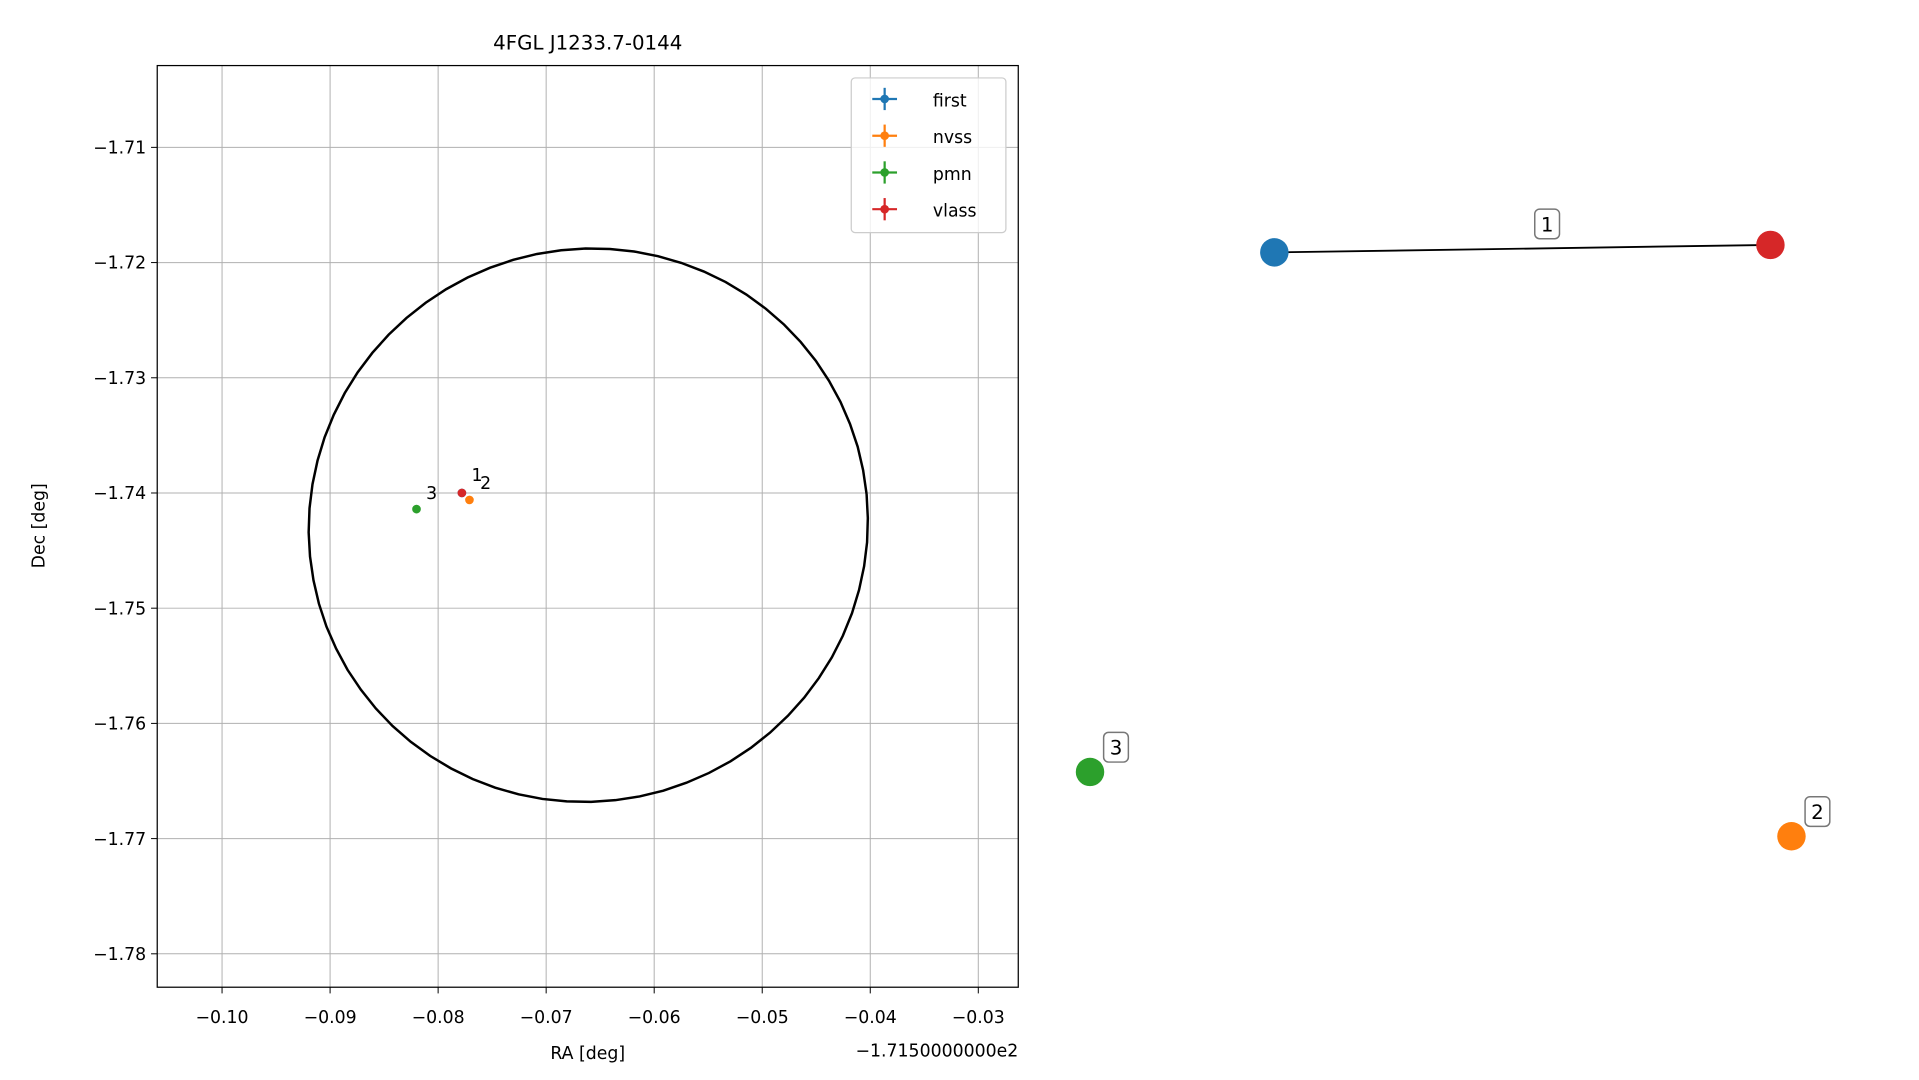 Image resolution: width=1919 pixels, height=1080 pixels. I want to click on x-tick-label: −0.05, so click(762, 1018).